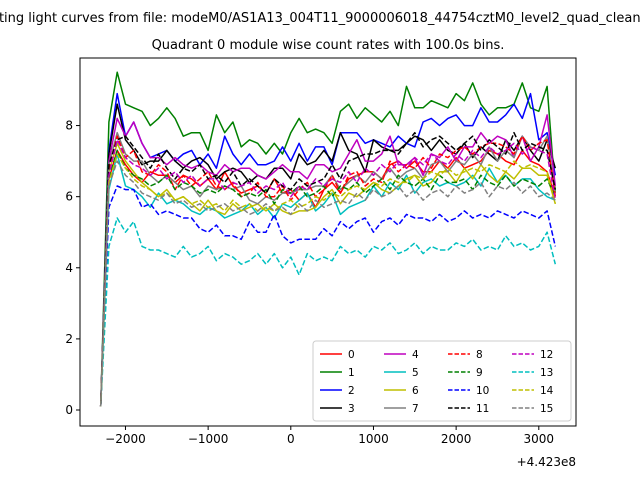  Describe the element at coordinates (69, 410) in the screenshot. I see `y-tick-label: 0` at that location.